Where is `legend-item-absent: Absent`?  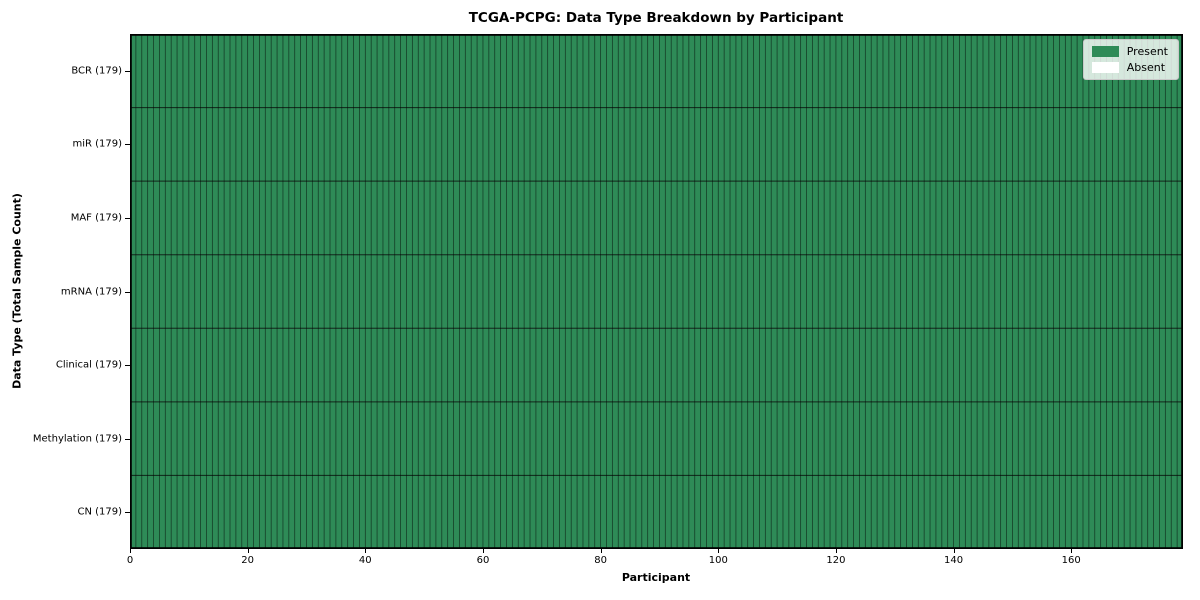
legend-item-absent: Absent is located at coordinates (1129, 67).